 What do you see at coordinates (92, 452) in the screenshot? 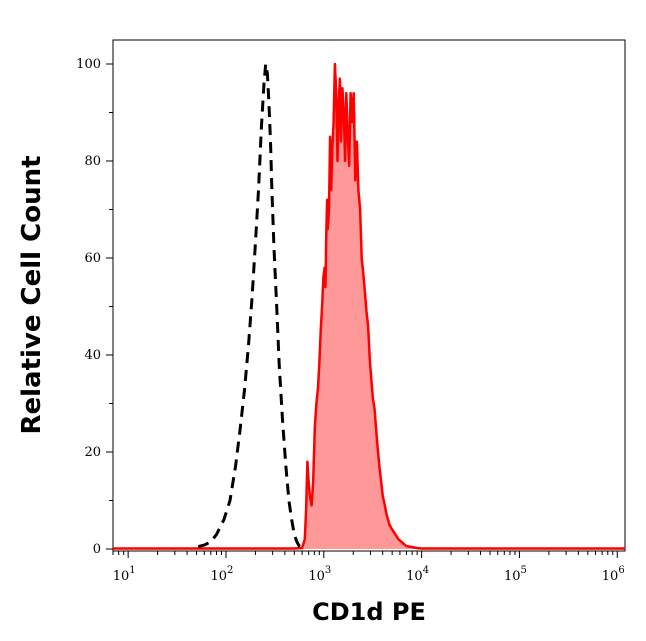
I see `y-tick-label: 20` at bounding box center [92, 452].